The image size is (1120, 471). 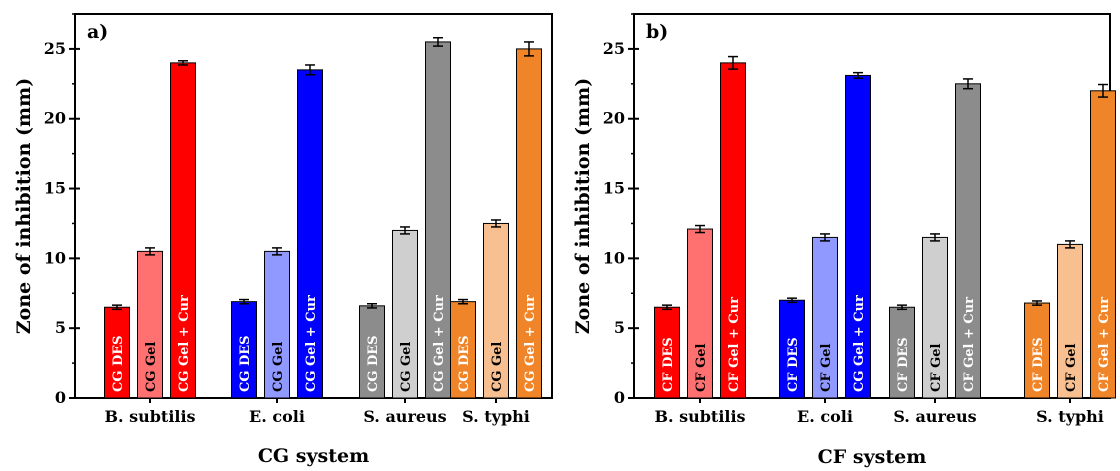 I want to click on x-axis-title: CF system, so click(x=872, y=457).